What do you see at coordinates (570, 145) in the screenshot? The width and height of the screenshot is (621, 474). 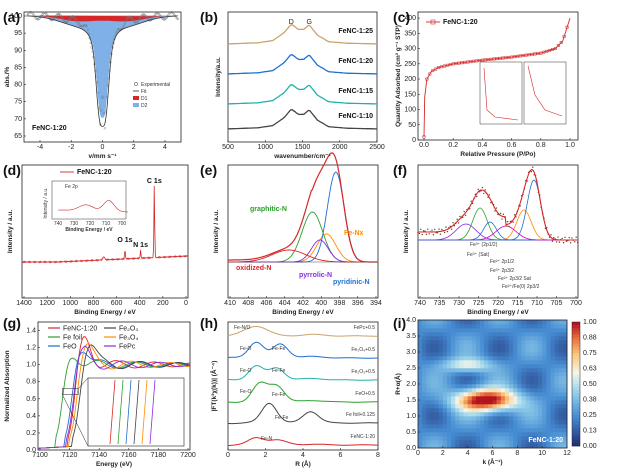 I see `x-tick-label: 1.0` at bounding box center [570, 145].